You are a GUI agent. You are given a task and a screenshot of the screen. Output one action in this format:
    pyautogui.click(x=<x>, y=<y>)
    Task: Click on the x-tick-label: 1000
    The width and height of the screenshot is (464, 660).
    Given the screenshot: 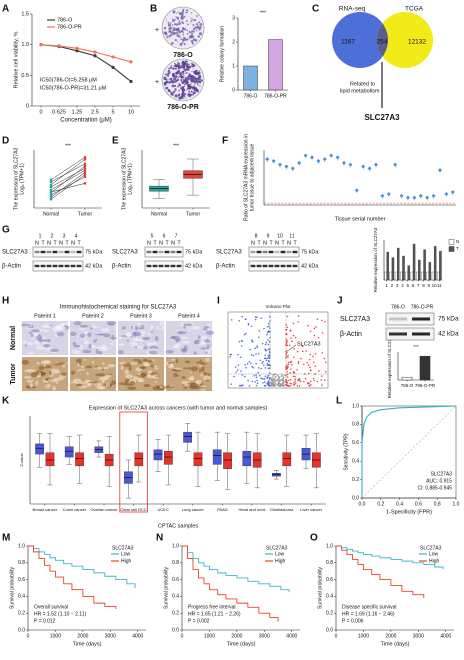 What is the action you would take?
    pyautogui.click(x=55, y=636)
    